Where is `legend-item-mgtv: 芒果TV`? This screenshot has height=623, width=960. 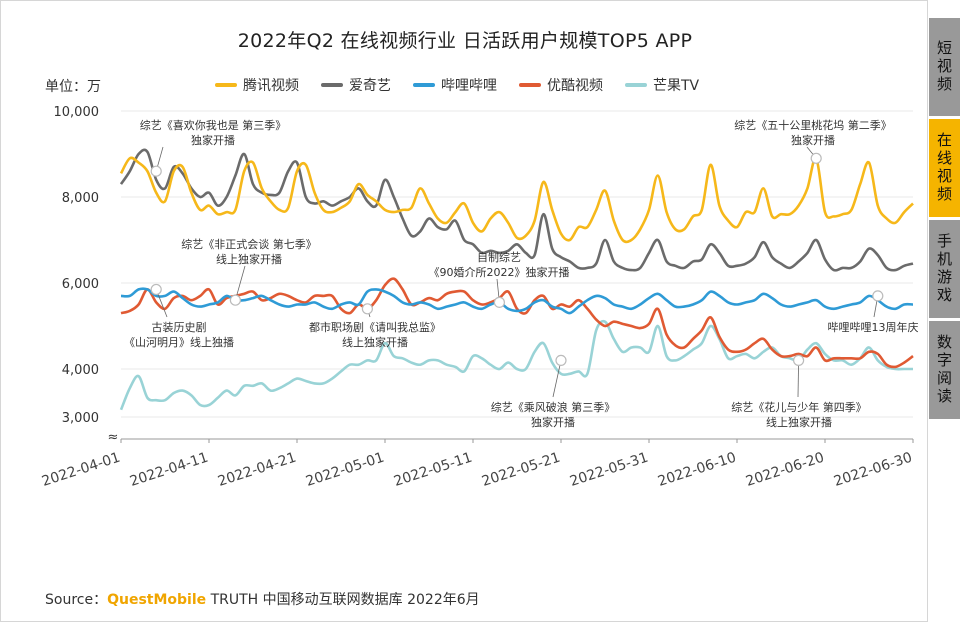 legend-item-mgtv: 芒果TV is located at coordinates (662, 85).